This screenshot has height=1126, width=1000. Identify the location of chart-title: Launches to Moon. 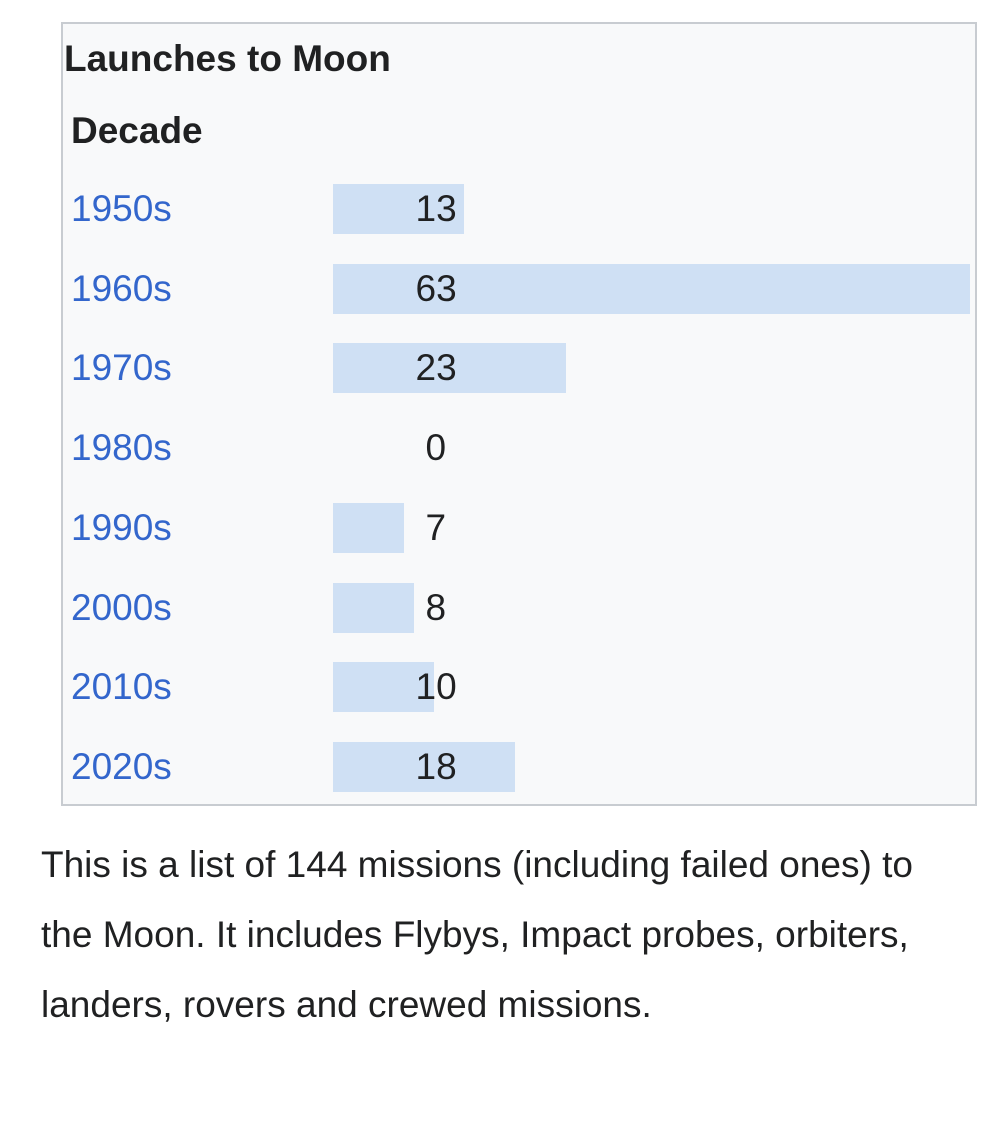
(227, 58).